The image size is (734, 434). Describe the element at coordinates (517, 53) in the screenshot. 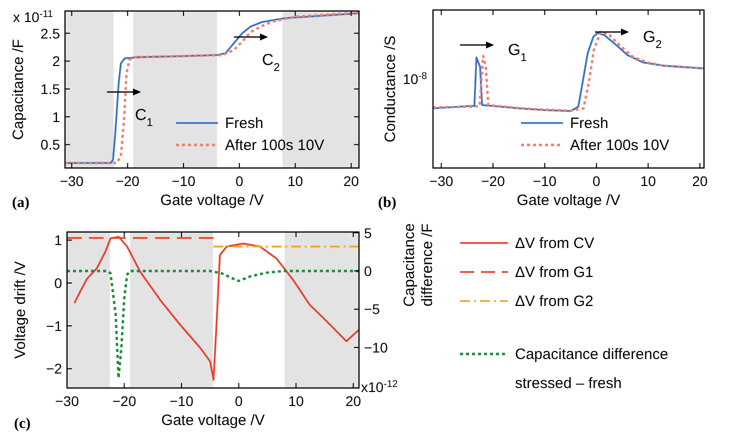

I see `annotation: G$_{1}$` at that location.